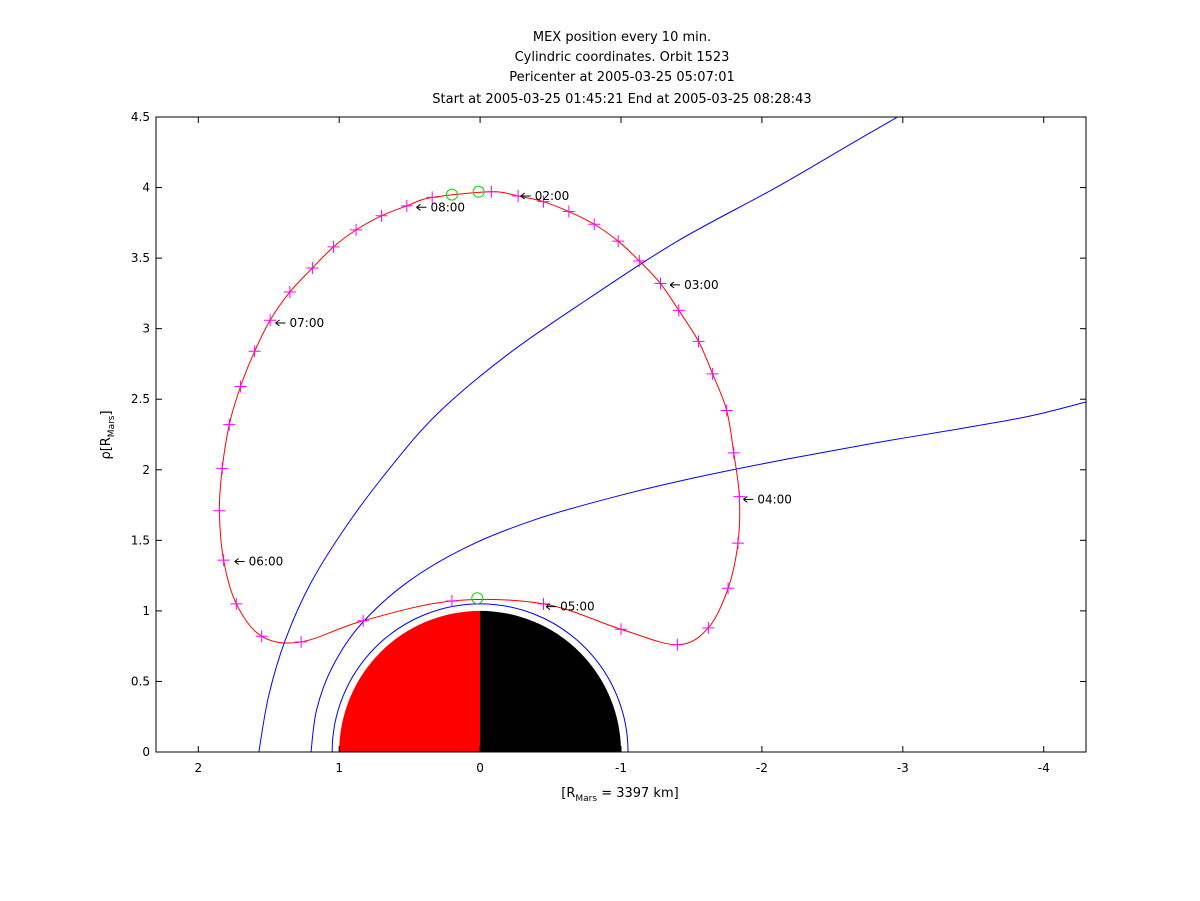 The width and height of the screenshot is (1200, 901). What do you see at coordinates (774, 499) in the screenshot?
I see `time-label: 04:00` at bounding box center [774, 499].